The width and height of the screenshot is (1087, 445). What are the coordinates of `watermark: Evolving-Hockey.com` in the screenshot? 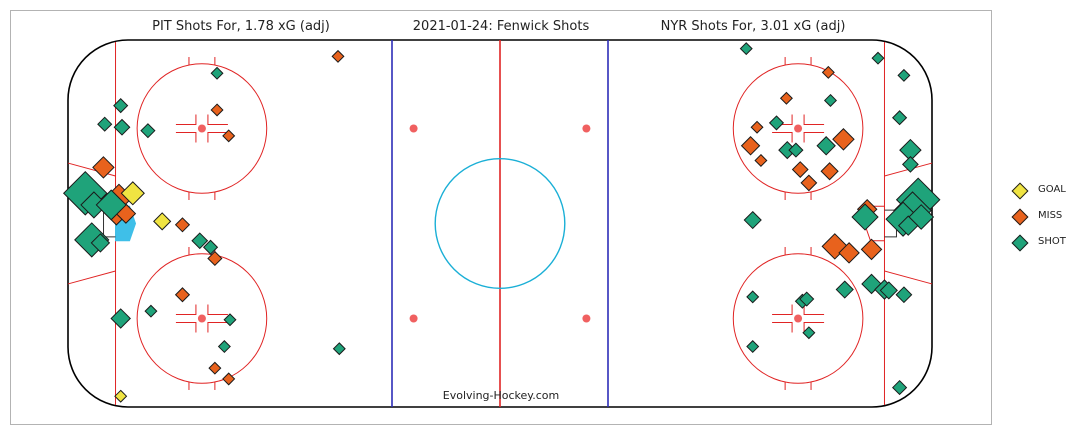 It's located at (501, 395).